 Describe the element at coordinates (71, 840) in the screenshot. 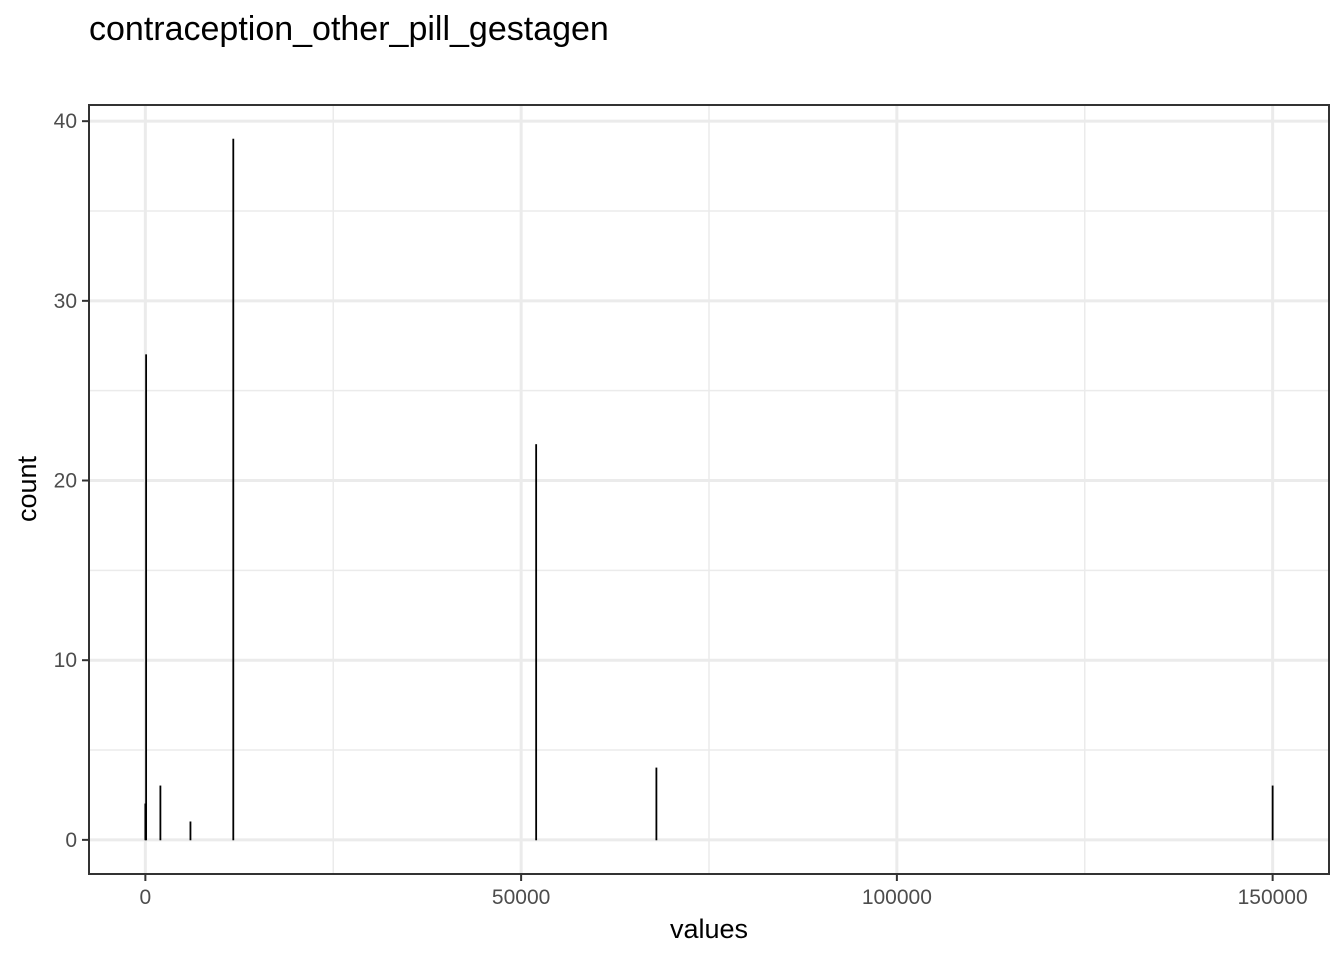

I see `y-tick-label: 0` at that location.